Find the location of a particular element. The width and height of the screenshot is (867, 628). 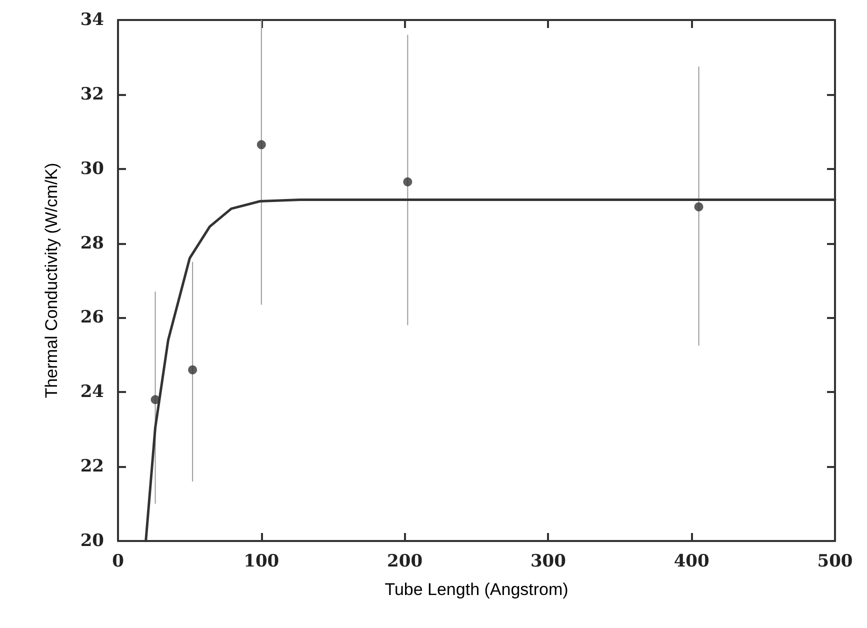

y-tick-label: 28 is located at coordinates (92, 243).